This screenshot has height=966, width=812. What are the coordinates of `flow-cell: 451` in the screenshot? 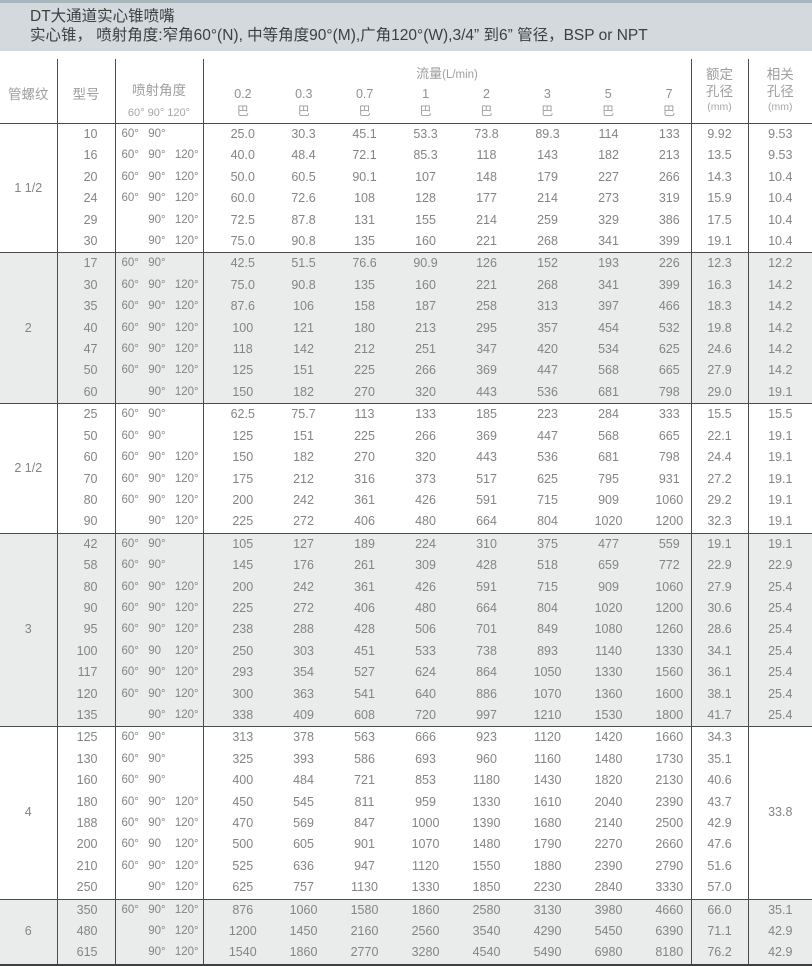 It's located at (355, 651).